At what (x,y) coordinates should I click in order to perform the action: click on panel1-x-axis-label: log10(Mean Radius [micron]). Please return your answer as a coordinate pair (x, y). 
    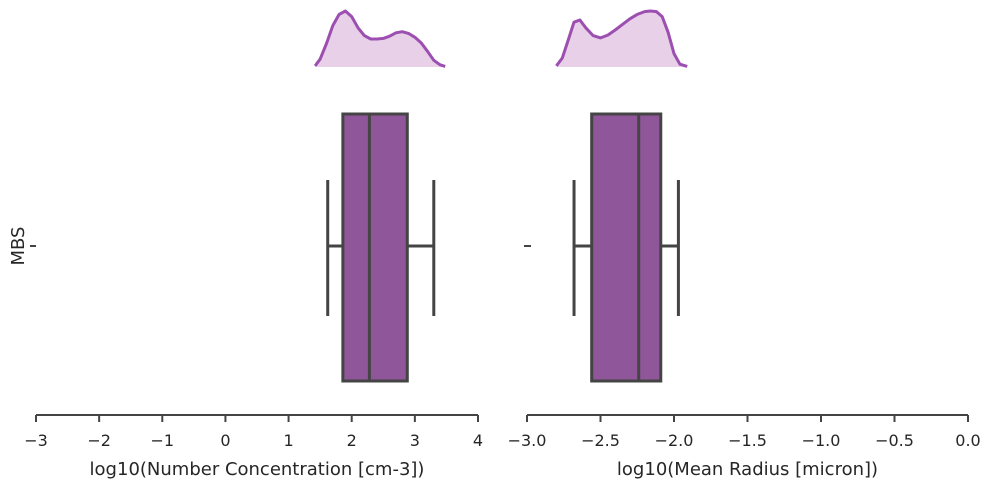
    Looking at the image, I should click on (747, 469).